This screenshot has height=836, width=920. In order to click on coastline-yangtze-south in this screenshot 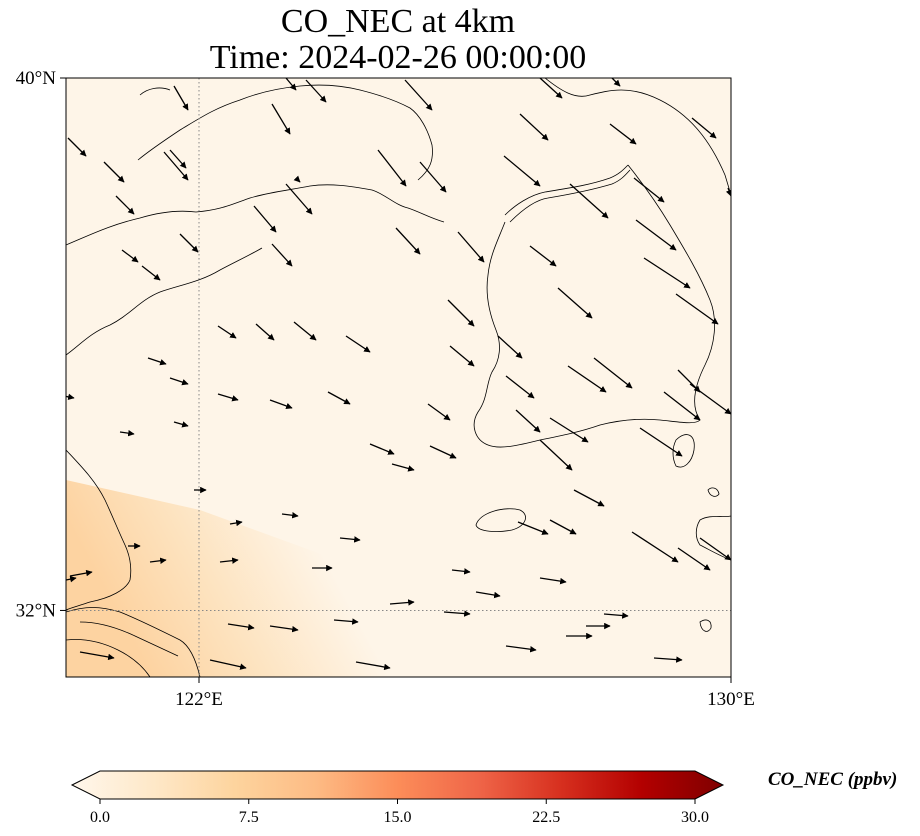, I will do `click(108, 658)`.